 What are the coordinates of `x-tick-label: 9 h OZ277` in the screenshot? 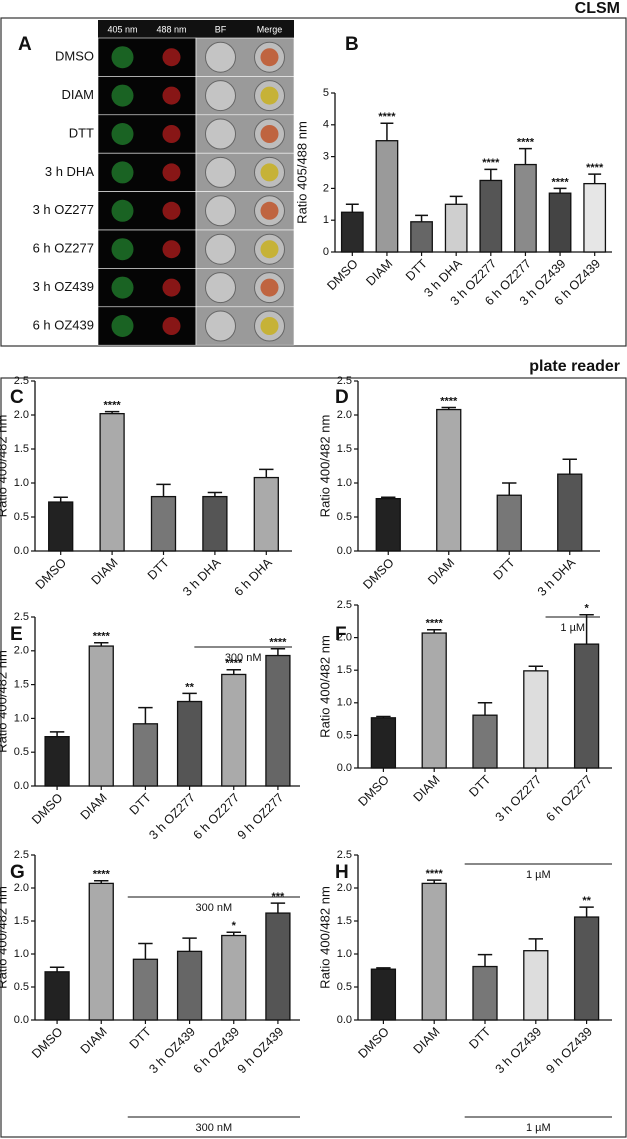 It's located at (261, 817).